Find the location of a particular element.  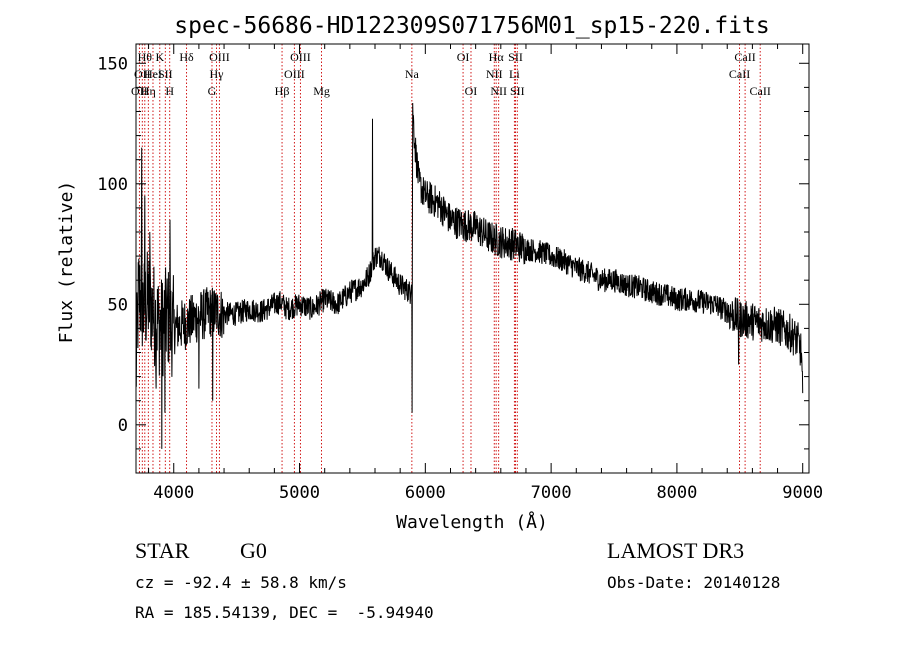

line-marker-label: Hδ is located at coordinates (186, 57).